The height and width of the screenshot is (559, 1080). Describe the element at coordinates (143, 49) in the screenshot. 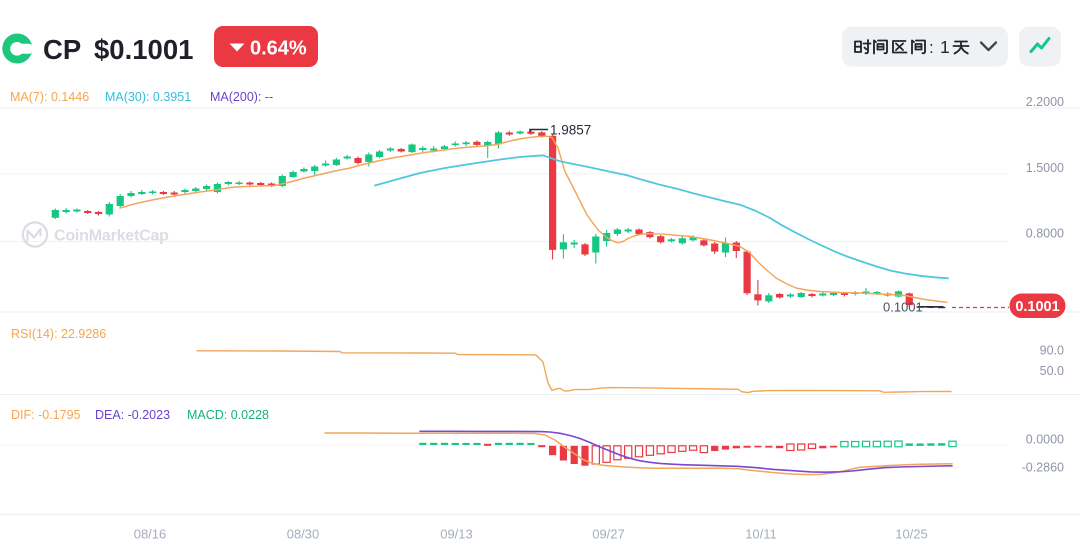

I see `svg-text: $0.1001` at that location.